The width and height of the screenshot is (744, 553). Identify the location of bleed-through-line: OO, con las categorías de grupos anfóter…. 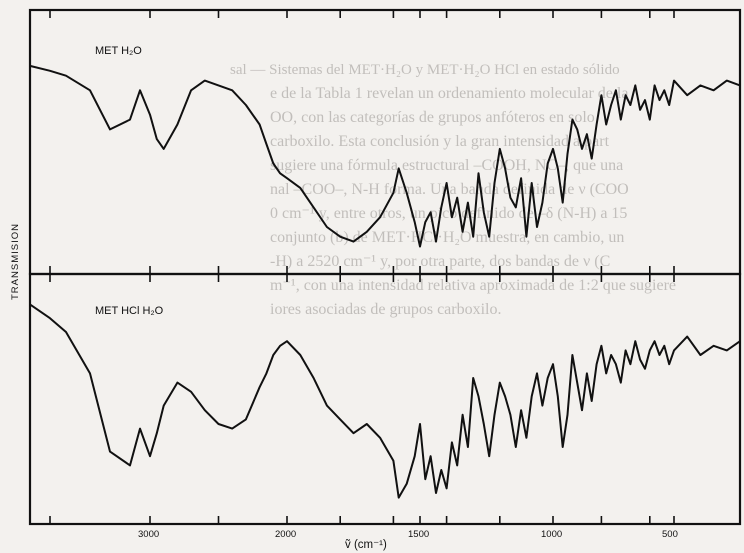
(432, 117).